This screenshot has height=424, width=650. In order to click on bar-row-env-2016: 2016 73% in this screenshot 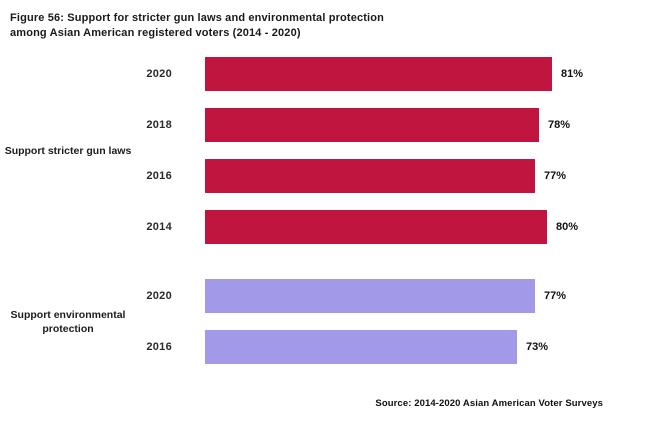, I will do `click(325, 347)`.